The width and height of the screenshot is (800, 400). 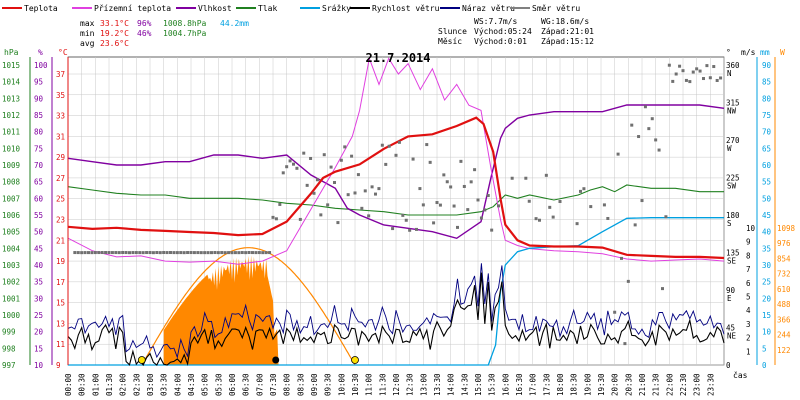 What do you see at coordinates (784, 350) in the screenshot?
I see `solar-tick: 122` at bounding box center [784, 350].